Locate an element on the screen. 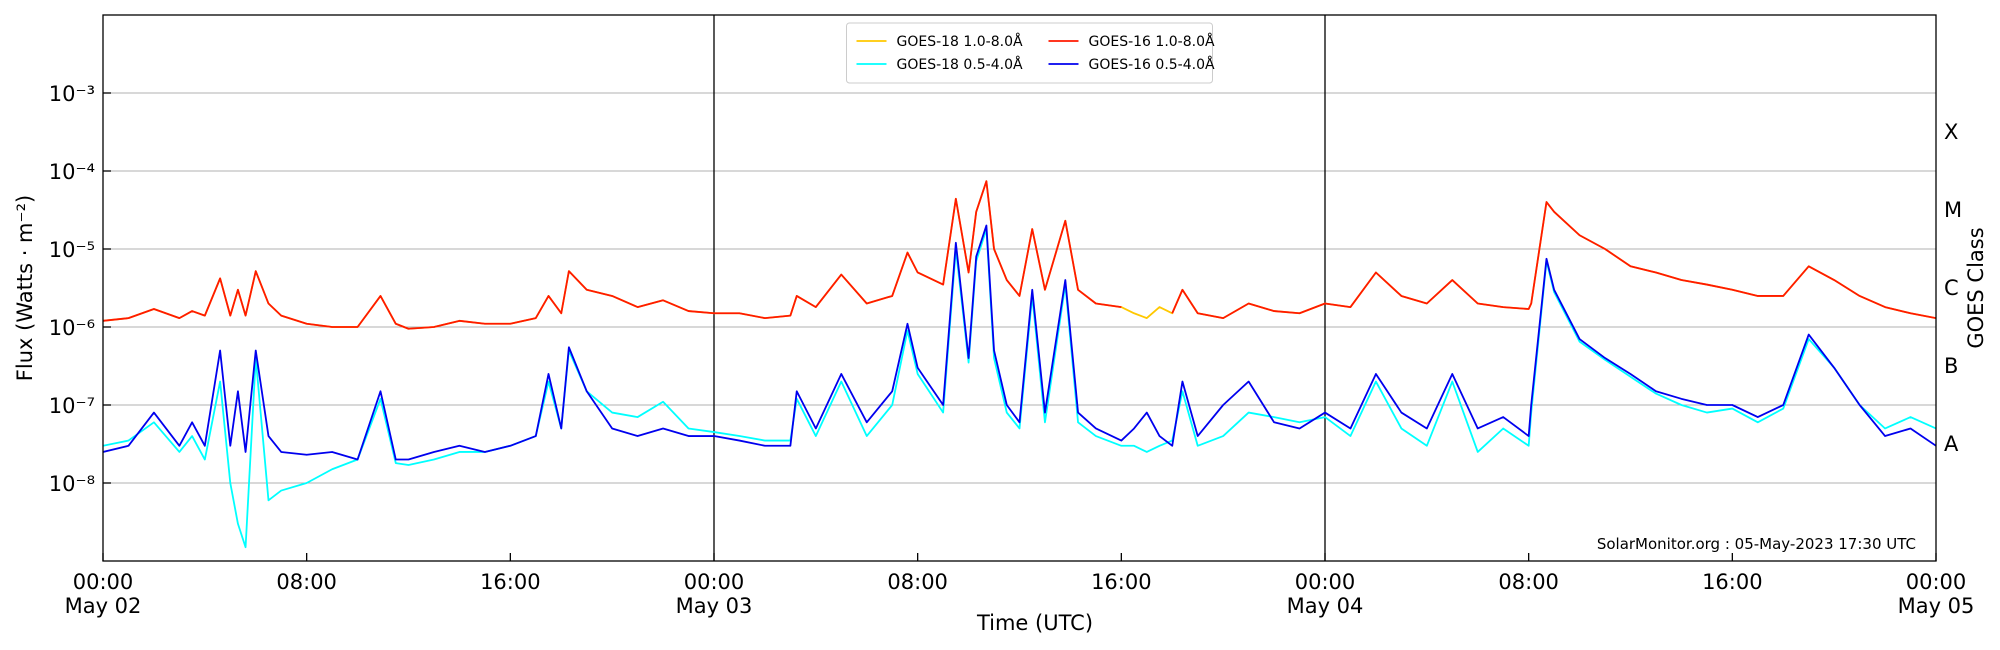  x-tick-label: 00:00 May 04 is located at coordinates (1325, 594).